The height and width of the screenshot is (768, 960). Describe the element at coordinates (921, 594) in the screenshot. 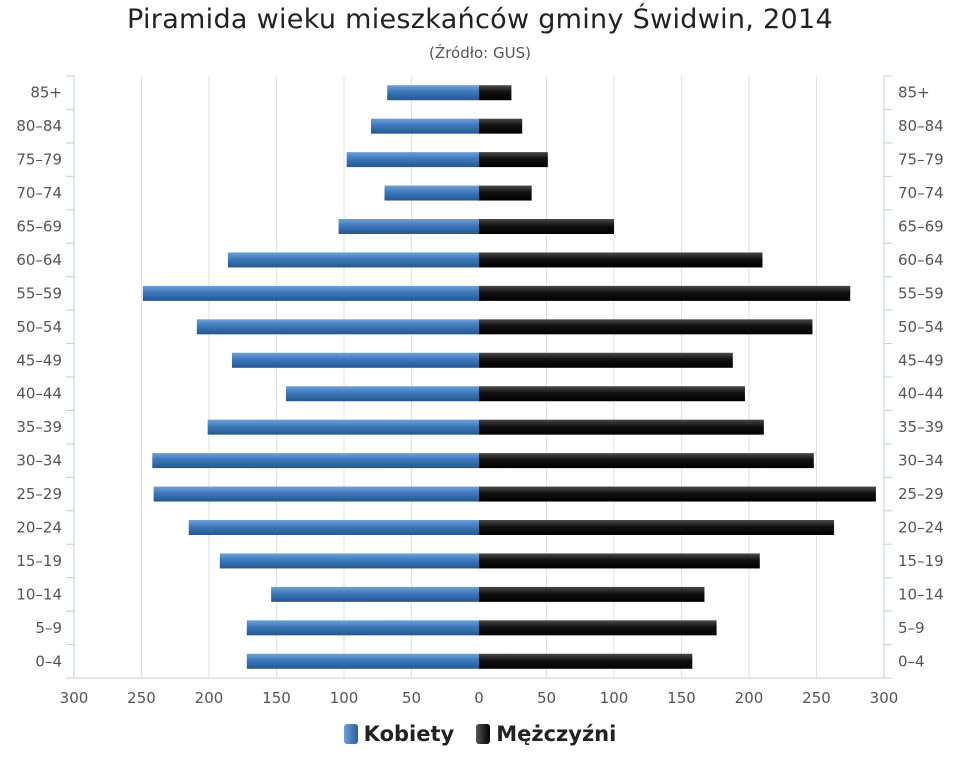

I see `y-tick-label-right: 10–14` at that location.